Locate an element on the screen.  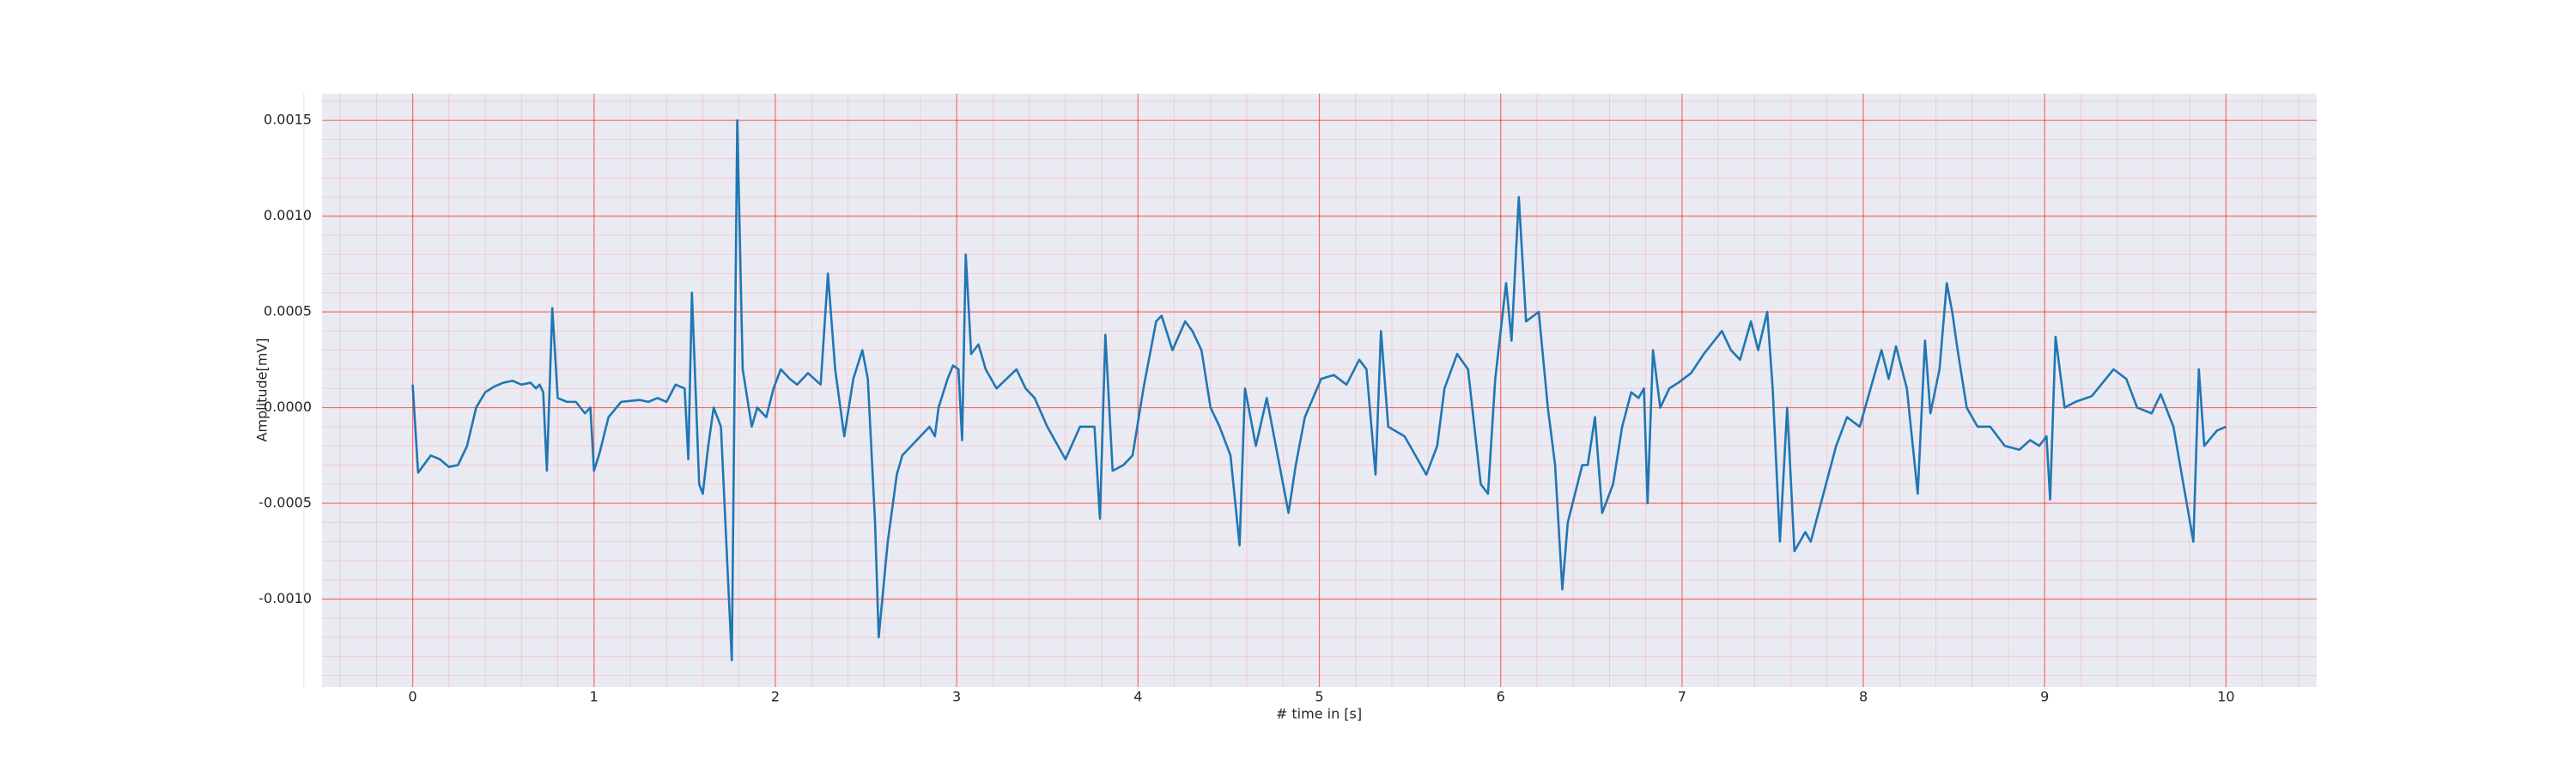
y-tick-label: -0.0010 is located at coordinates (285, 598).